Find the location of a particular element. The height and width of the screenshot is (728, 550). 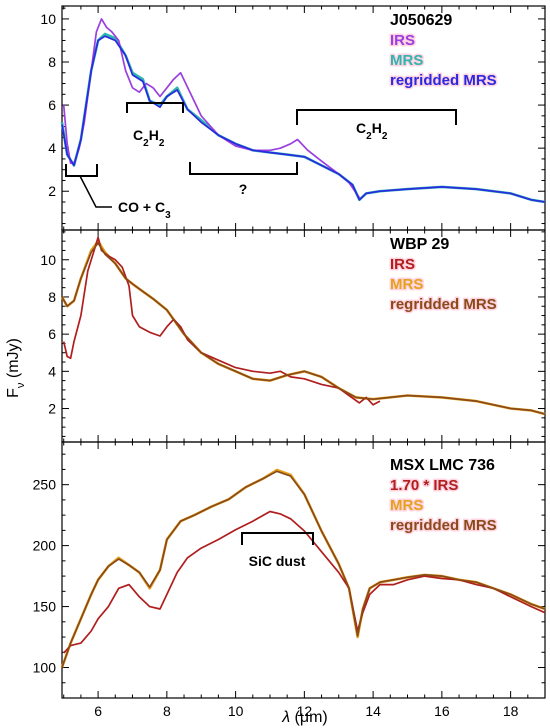

annot-co-sub: 3 is located at coordinates (168, 215).